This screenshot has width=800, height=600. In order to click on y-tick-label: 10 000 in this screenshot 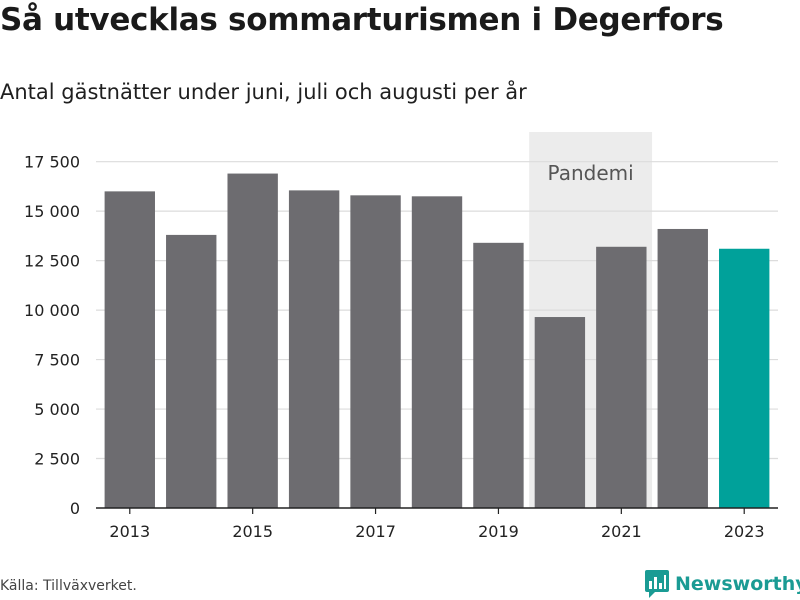, I will do `click(52, 310)`.